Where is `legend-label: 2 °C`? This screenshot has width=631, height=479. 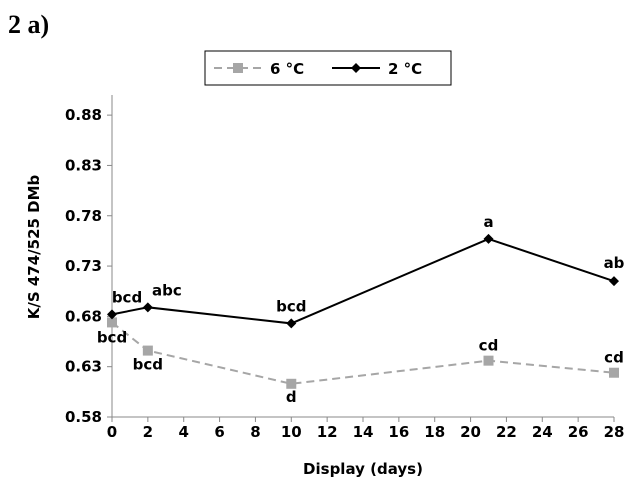 legend-label: 2 °C is located at coordinates (405, 69).